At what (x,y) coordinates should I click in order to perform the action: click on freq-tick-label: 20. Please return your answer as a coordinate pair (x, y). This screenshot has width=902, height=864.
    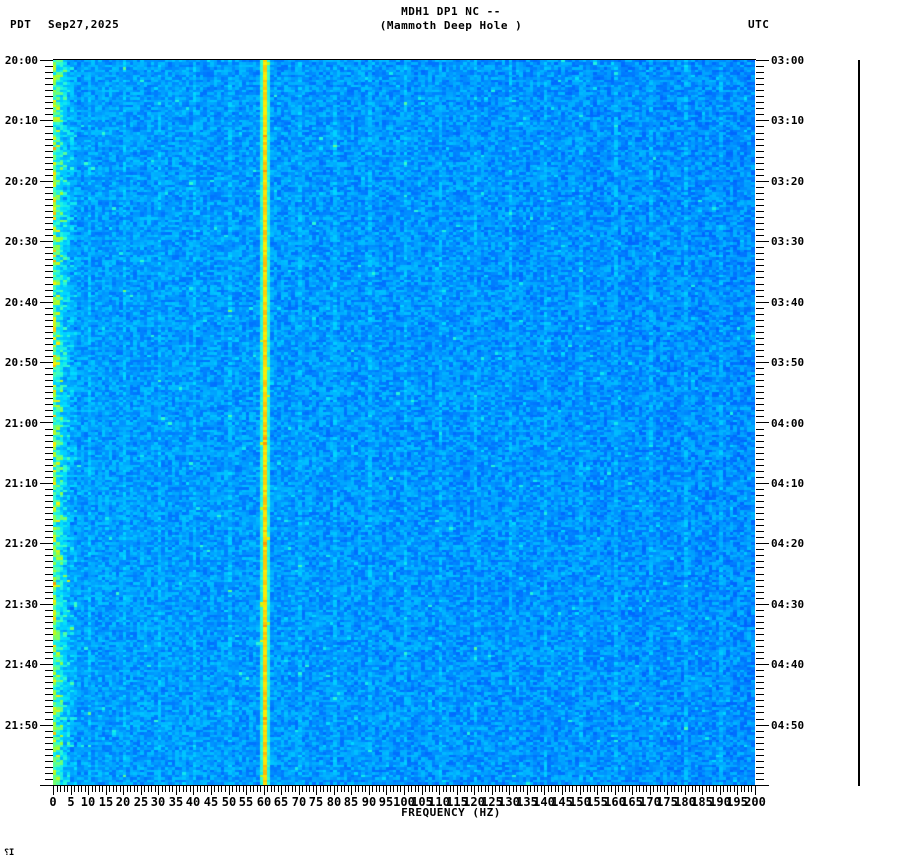
    Looking at the image, I should click on (123, 802).